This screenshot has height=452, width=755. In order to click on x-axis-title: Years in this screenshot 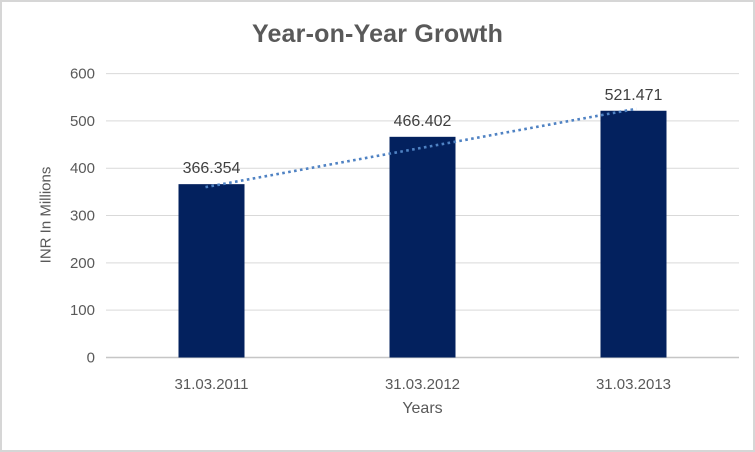, I will do `click(422, 408)`.